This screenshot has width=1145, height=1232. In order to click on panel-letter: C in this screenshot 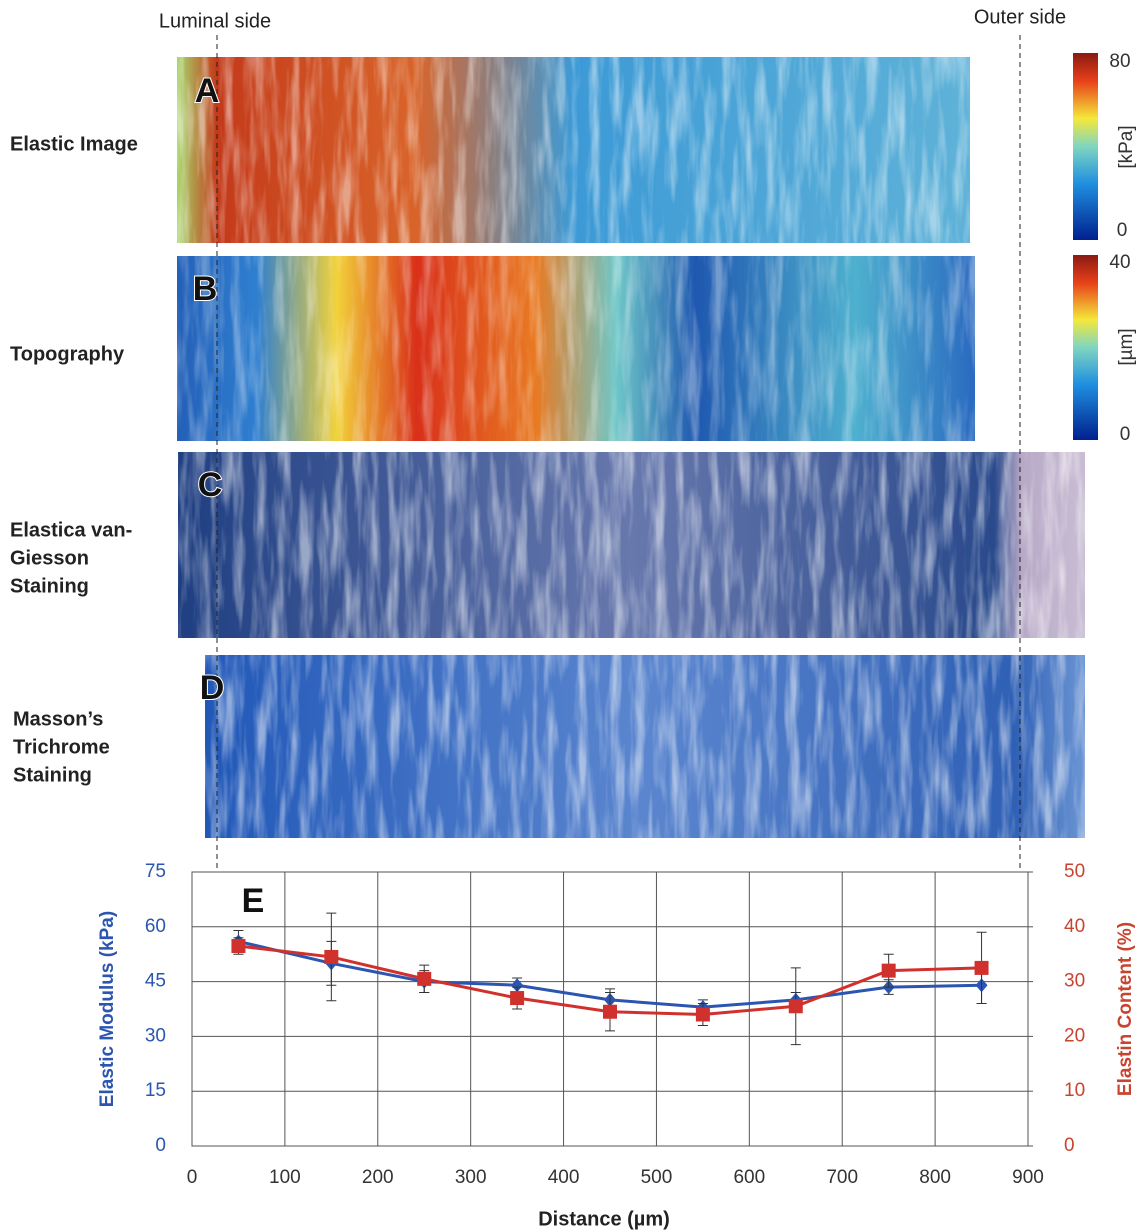, I will do `click(210, 485)`.